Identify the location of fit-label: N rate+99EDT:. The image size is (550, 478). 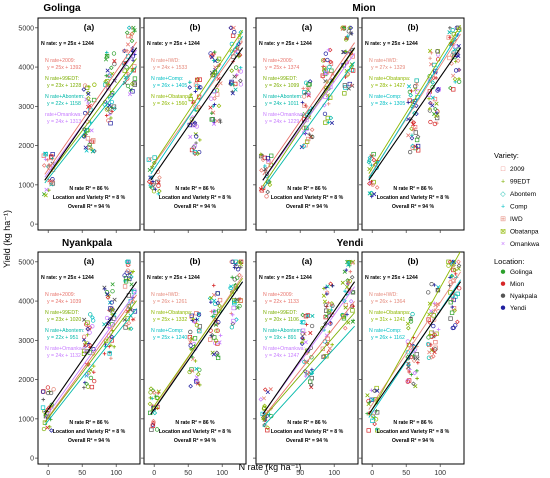
(62, 79).